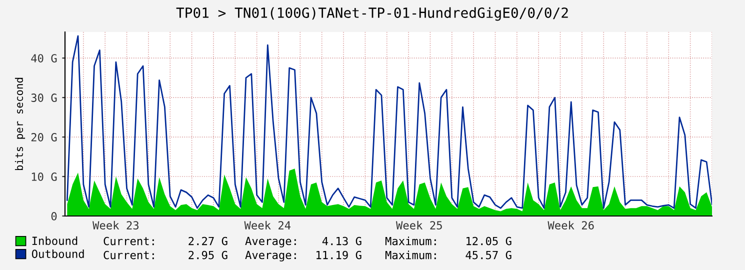 Image resolution: width=745 pixels, height=270 pixels. What do you see at coordinates (267, 225) in the screenshot?
I see `x-tick-label: Week 24` at bounding box center [267, 225].